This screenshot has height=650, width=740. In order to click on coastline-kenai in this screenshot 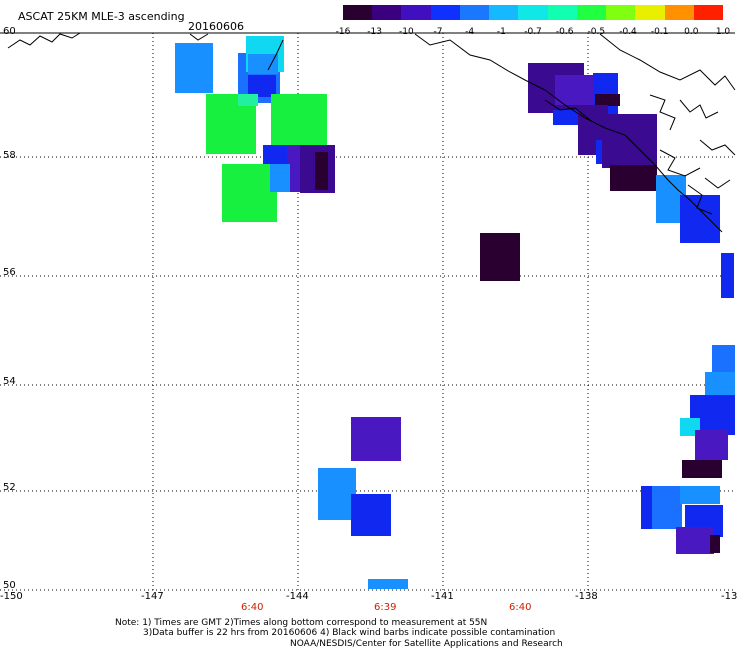, I will do `click(275, 55)`.